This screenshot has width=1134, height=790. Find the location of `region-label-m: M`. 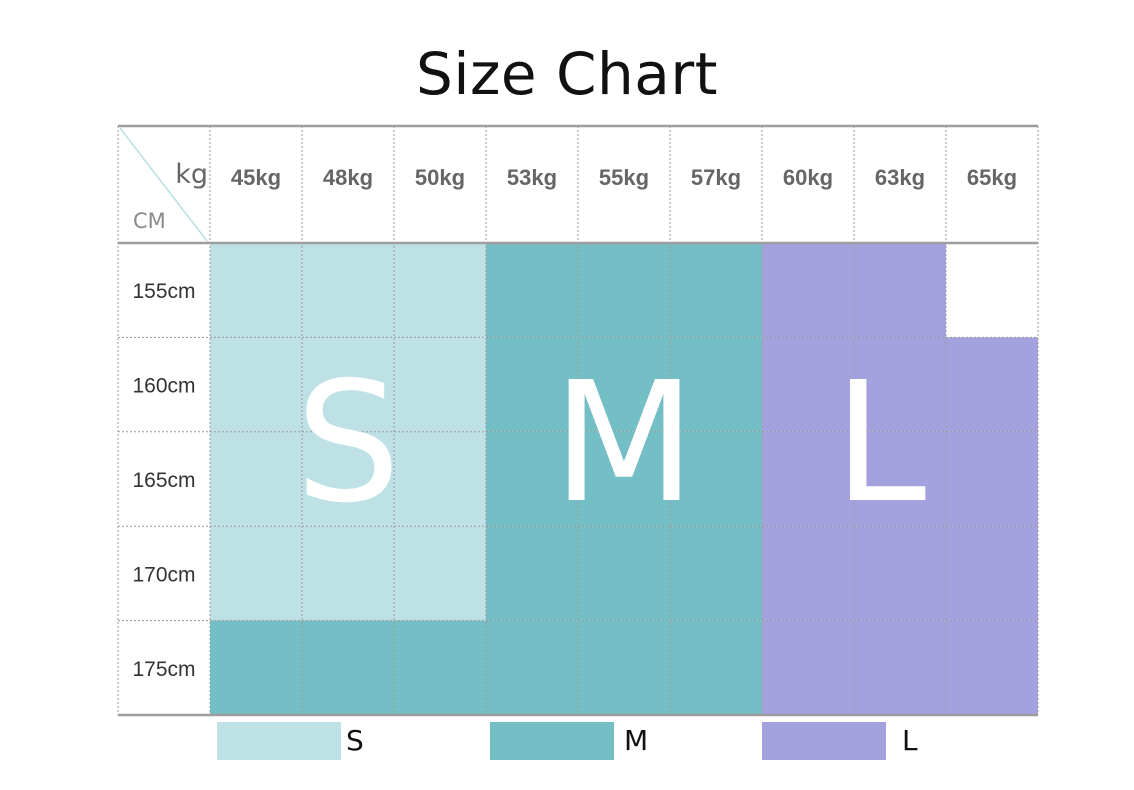

region-label-m: M is located at coordinates (623, 443).